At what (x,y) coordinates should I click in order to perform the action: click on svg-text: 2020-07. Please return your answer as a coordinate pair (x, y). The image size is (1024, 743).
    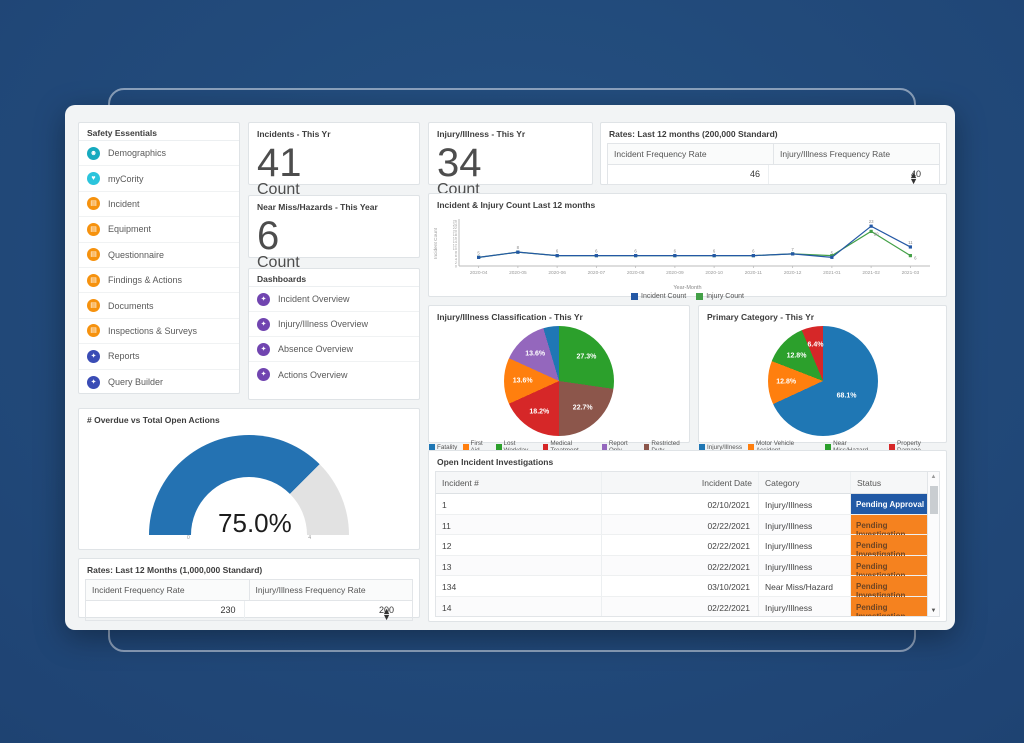
    Looking at the image, I should click on (597, 273).